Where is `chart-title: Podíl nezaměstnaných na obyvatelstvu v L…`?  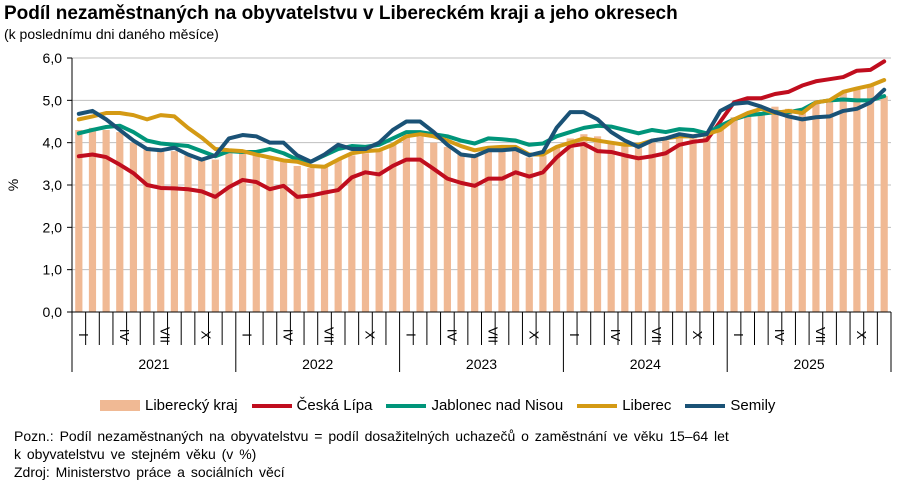 chart-title: Podíl nezaměstnaných na obyvatelstvu v L… is located at coordinates (341, 13).